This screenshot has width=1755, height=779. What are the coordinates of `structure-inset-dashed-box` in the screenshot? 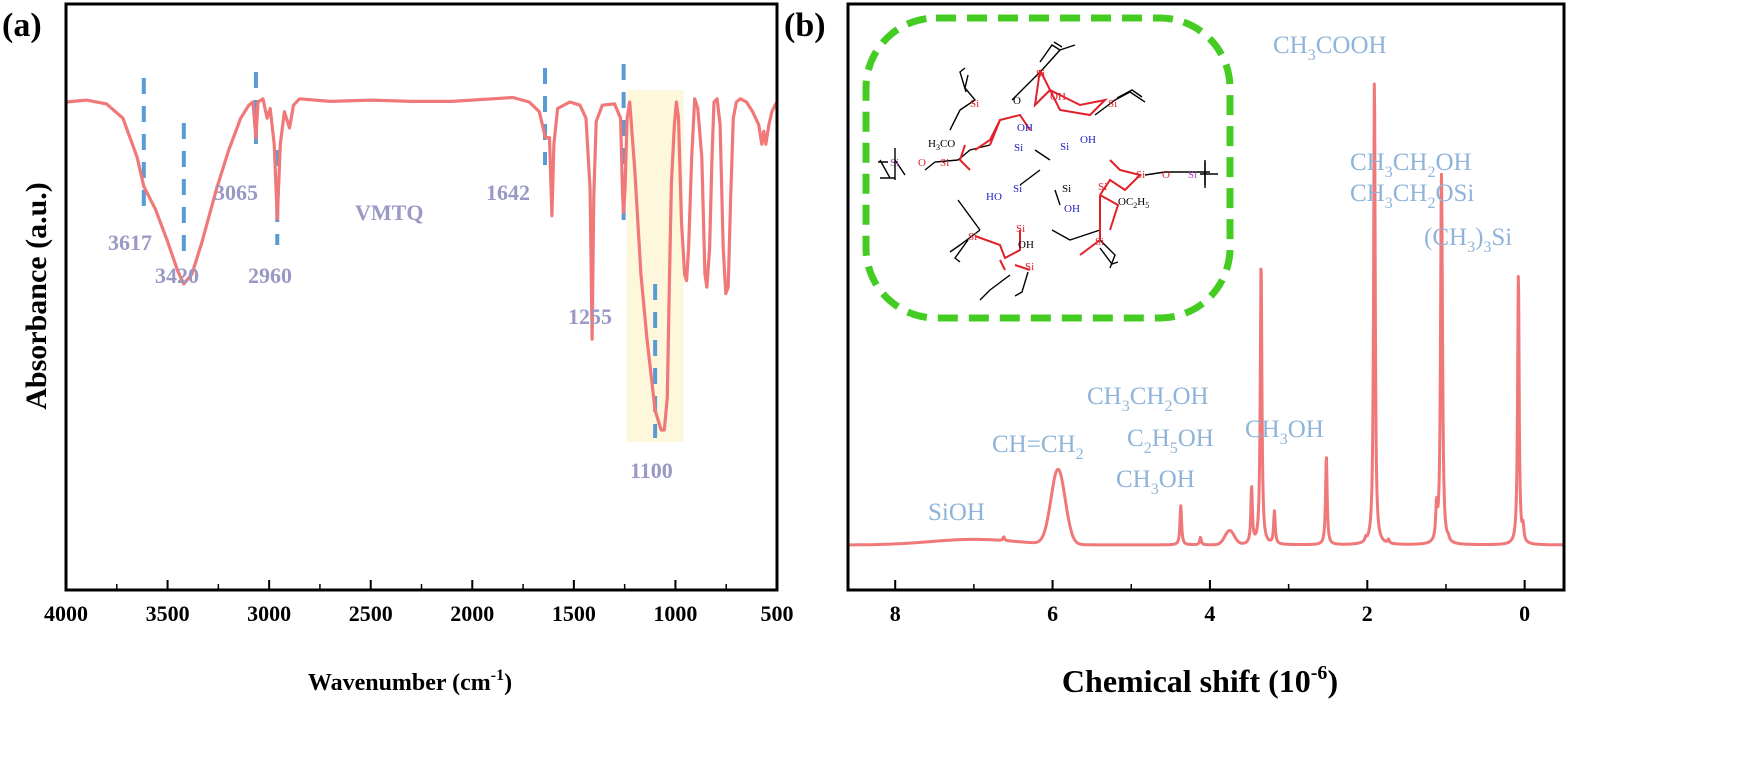 It's located at (1048, 168).